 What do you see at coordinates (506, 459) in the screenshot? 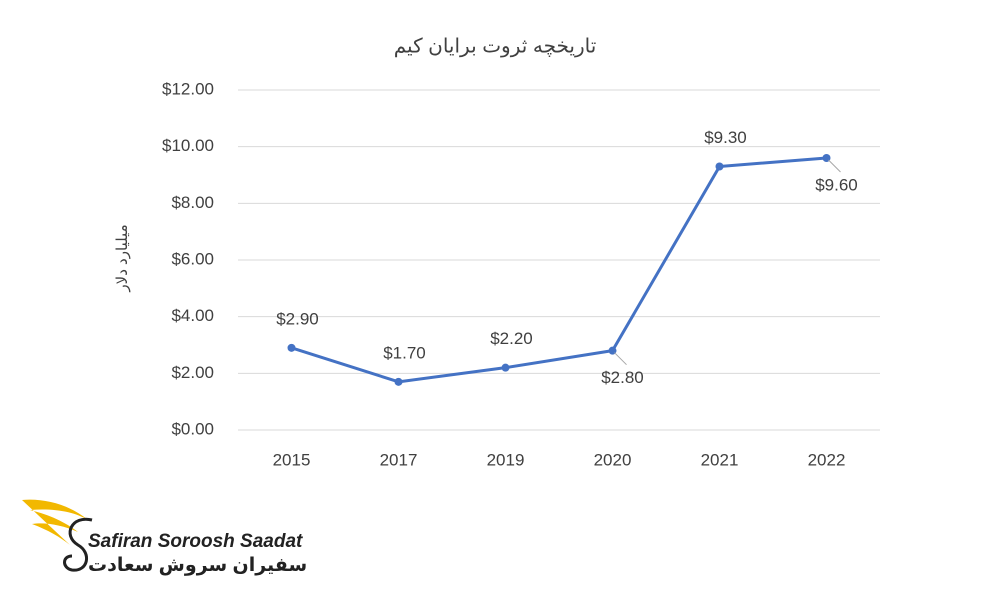
I see `x-tick-label: 2019` at bounding box center [506, 459].